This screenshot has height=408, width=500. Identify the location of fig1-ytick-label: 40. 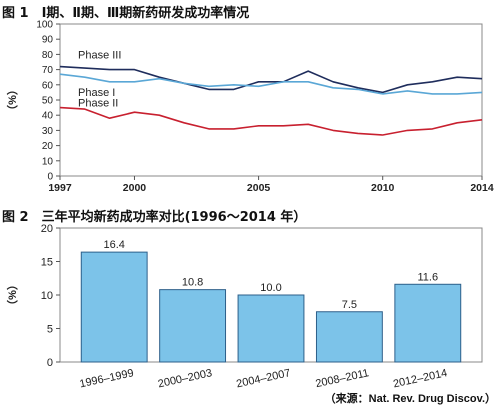
(48, 116).